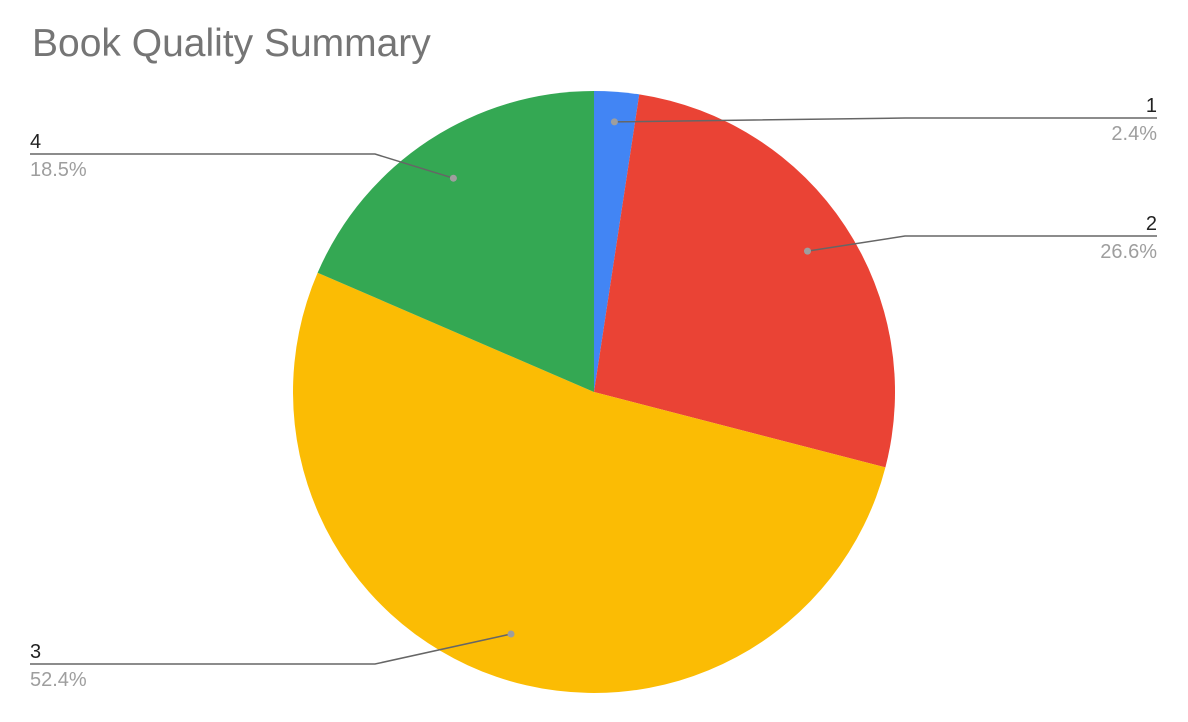 The height and width of the screenshot is (722, 1188). Describe the element at coordinates (35, 652) in the screenshot. I see `slice-label-3: 3` at that location.